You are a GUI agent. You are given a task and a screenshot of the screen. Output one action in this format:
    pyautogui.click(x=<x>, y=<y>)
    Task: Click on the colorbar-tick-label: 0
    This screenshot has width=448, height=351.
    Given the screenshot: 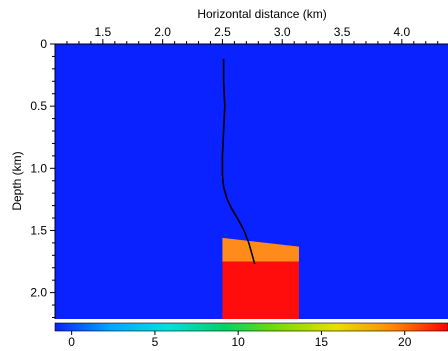 What is the action you would take?
    pyautogui.click(x=71, y=342)
    